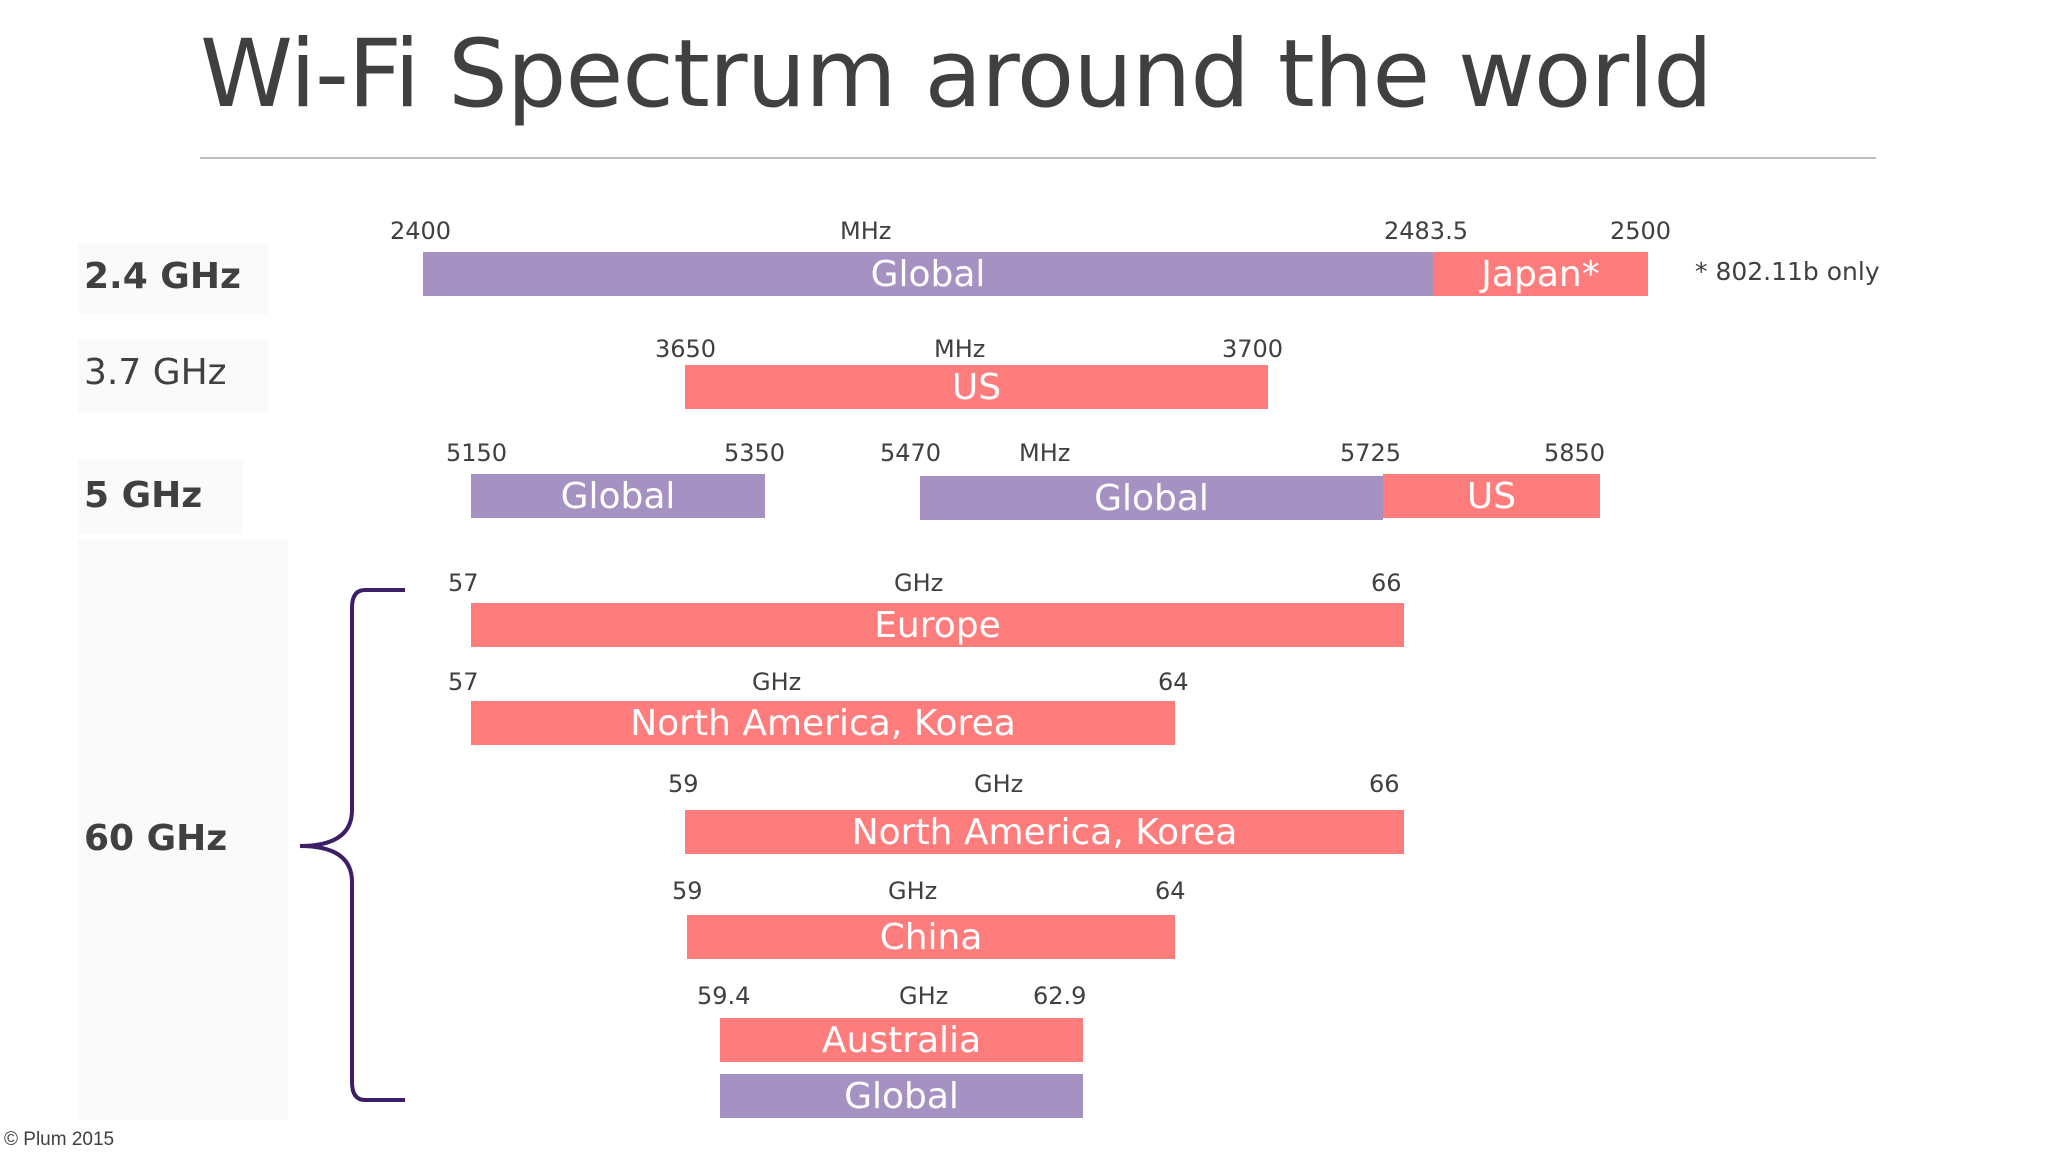  Describe the element at coordinates (477, 453) in the screenshot. I see `tick-label: 5150` at that location.